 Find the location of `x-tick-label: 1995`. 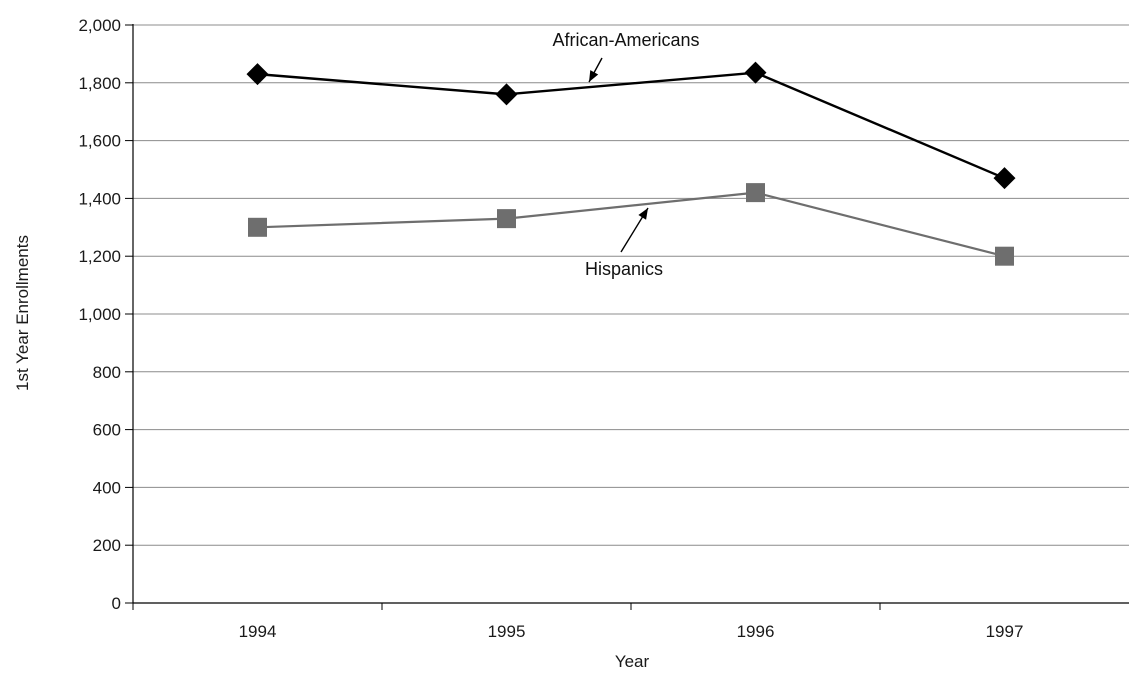

x-tick-label: 1995 is located at coordinates (507, 631).